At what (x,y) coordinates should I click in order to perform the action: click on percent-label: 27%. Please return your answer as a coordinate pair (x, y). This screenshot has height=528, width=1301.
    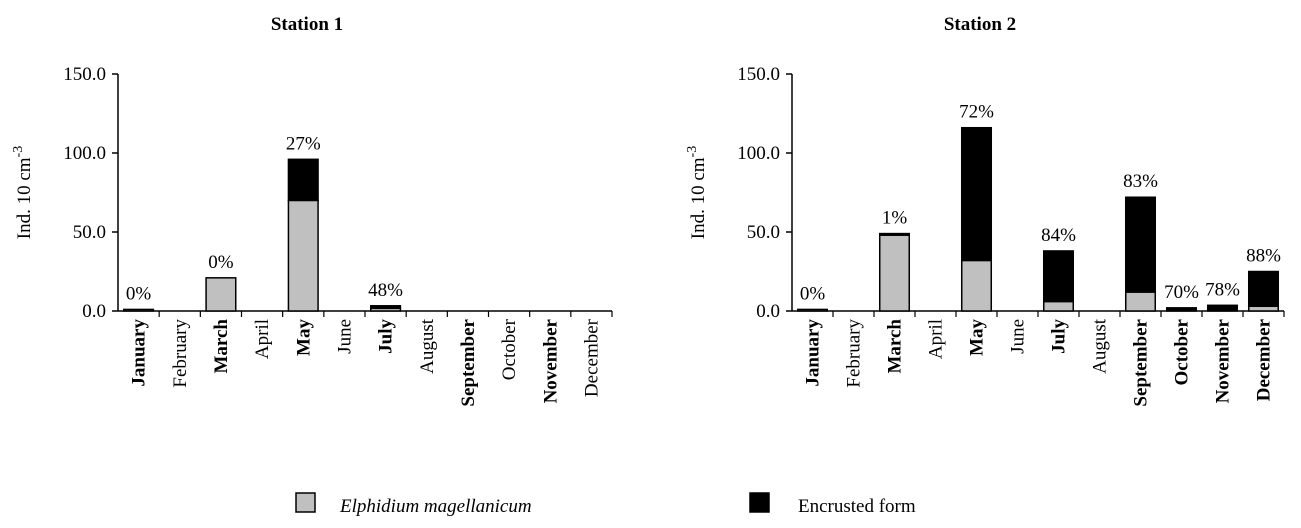
    Looking at the image, I should click on (303, 143).